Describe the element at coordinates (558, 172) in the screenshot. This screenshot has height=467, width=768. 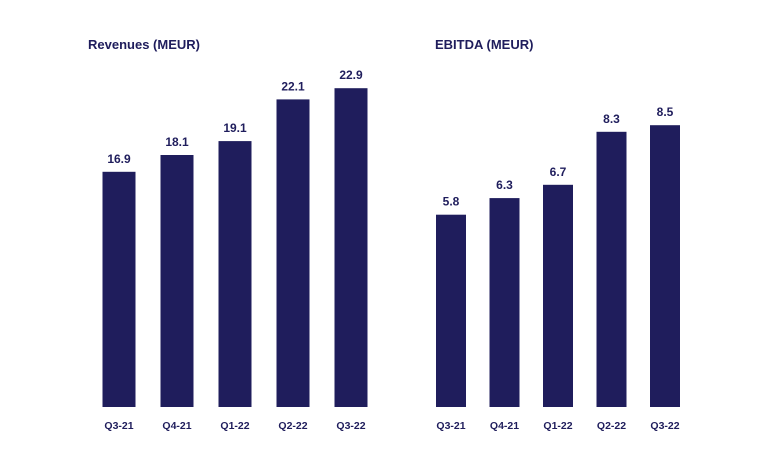
I see `ebitda-value-label-q1-22: 6.7` at that location.